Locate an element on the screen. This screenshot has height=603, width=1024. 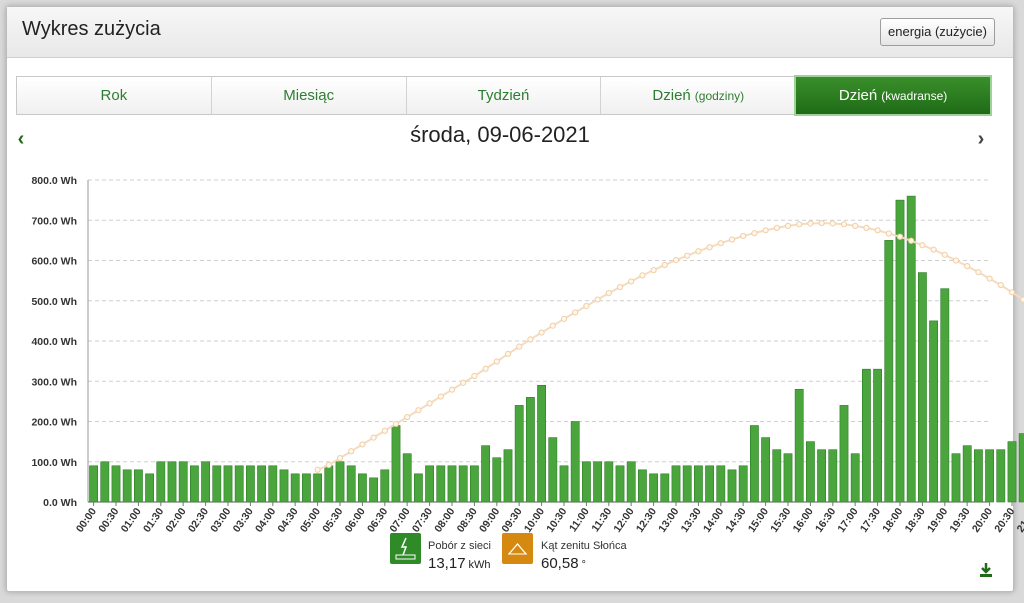
x-tick-label: 20:00 is located at coordinates (982, 520).